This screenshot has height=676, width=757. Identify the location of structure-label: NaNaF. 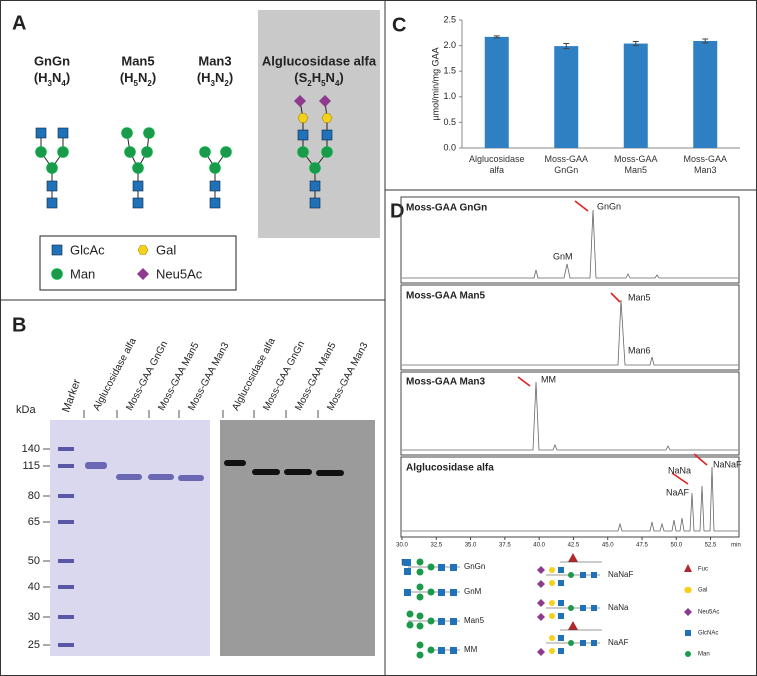
(620, 574).